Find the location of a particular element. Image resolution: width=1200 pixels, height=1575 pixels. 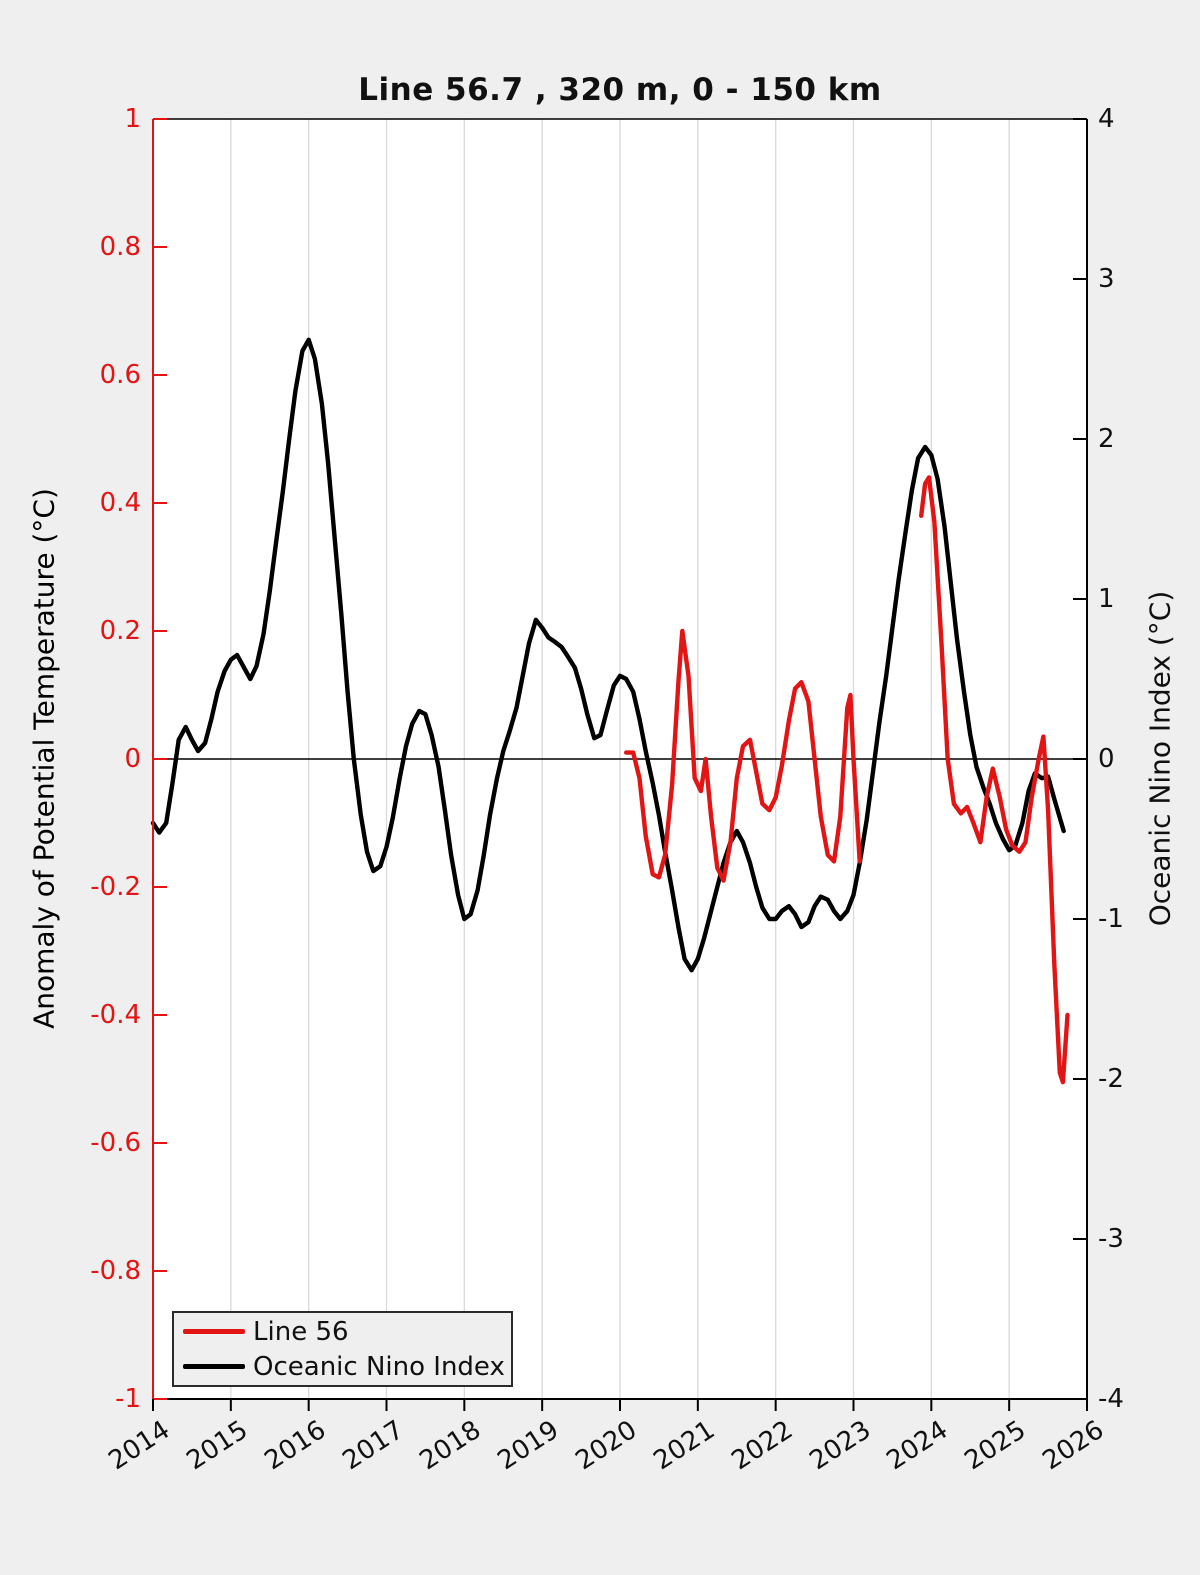

right-axis-tick-0: 0 is located at coordinates (1106, 759).